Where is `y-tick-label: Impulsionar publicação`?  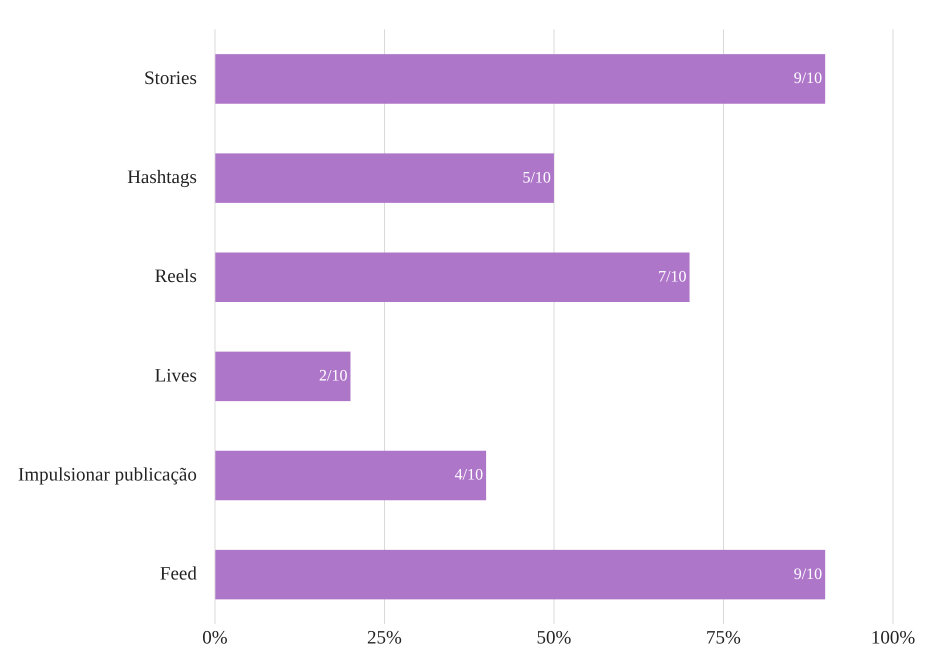 y-tick-label: Impulsionar publicação is located at coordinates (107, 475).